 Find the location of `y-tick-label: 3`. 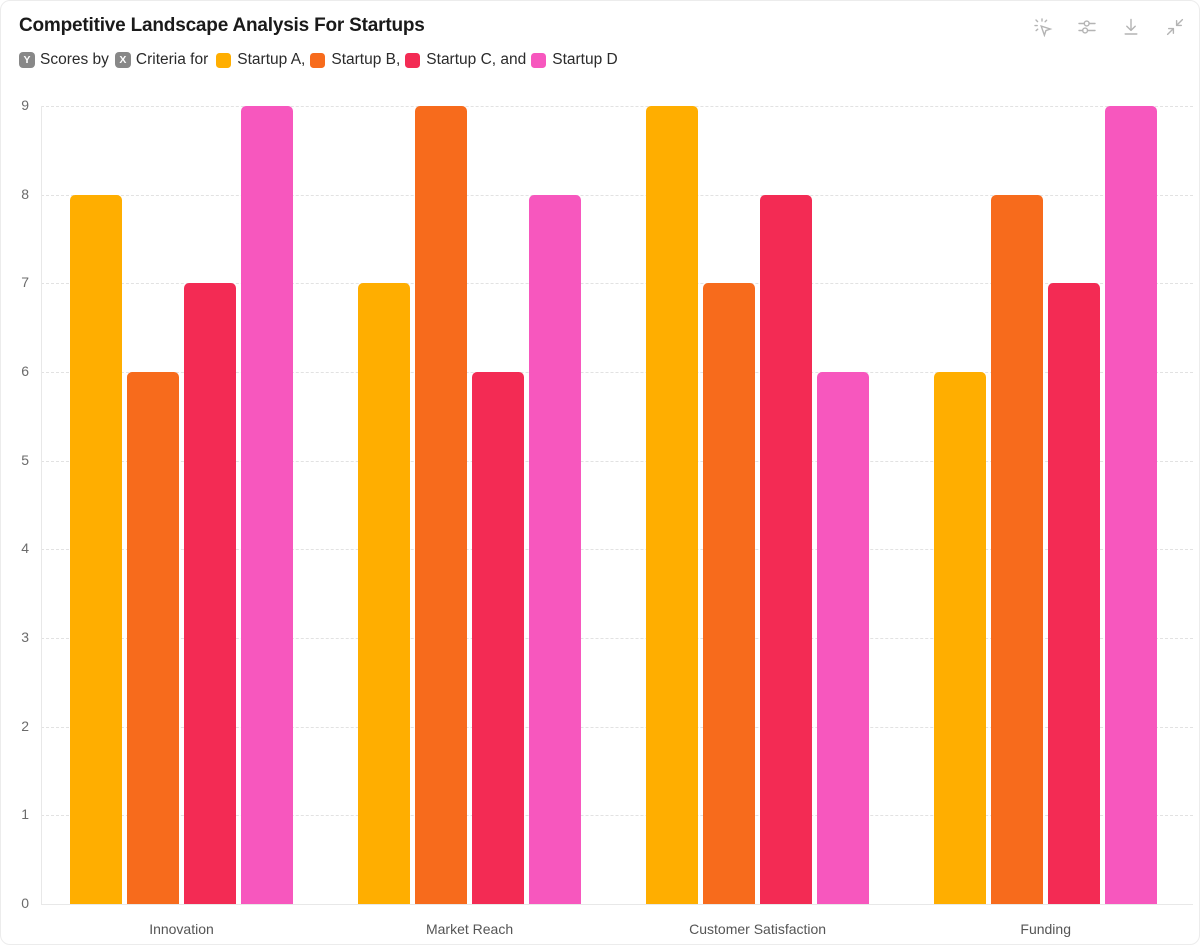

y-tick-label: 3 is located at coordinates (25, 637).